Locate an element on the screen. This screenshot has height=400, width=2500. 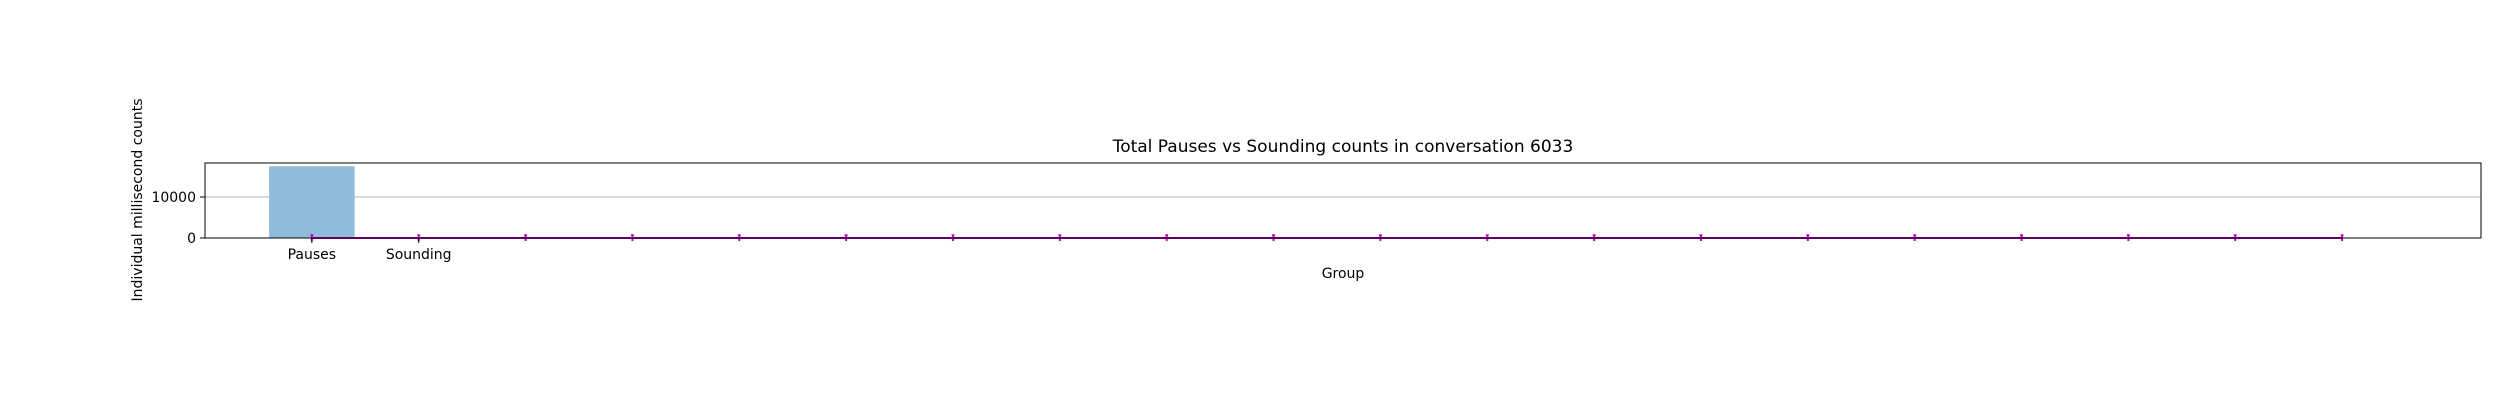
x-tick-label: Sounding is located at coordinates (419, 255).